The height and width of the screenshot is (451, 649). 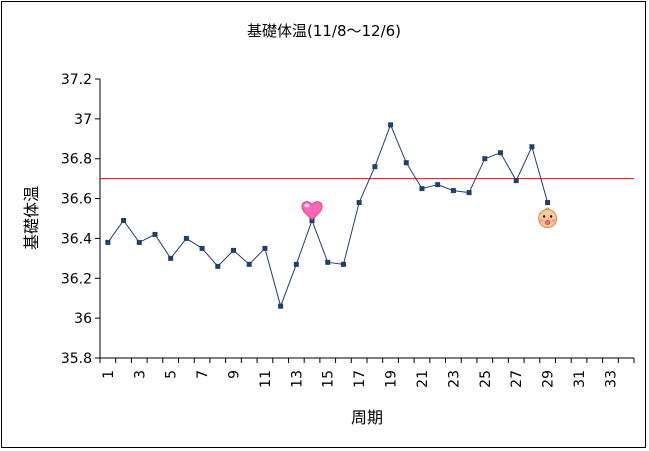 What do you see at coordinates (611, 379) in the screenshot?
I see `x-tick-label: 33` at bounding box center [611, 379].